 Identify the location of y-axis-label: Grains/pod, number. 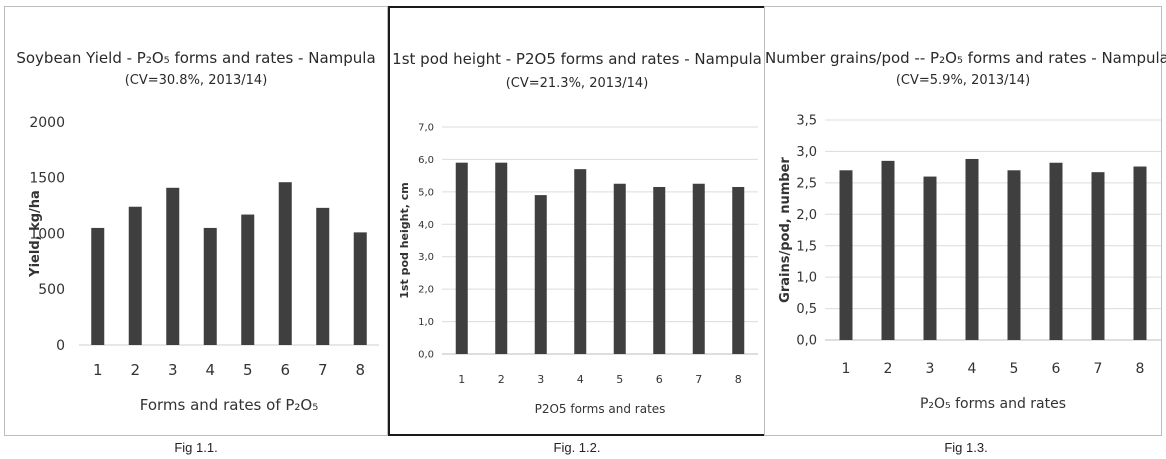
(785, 230).